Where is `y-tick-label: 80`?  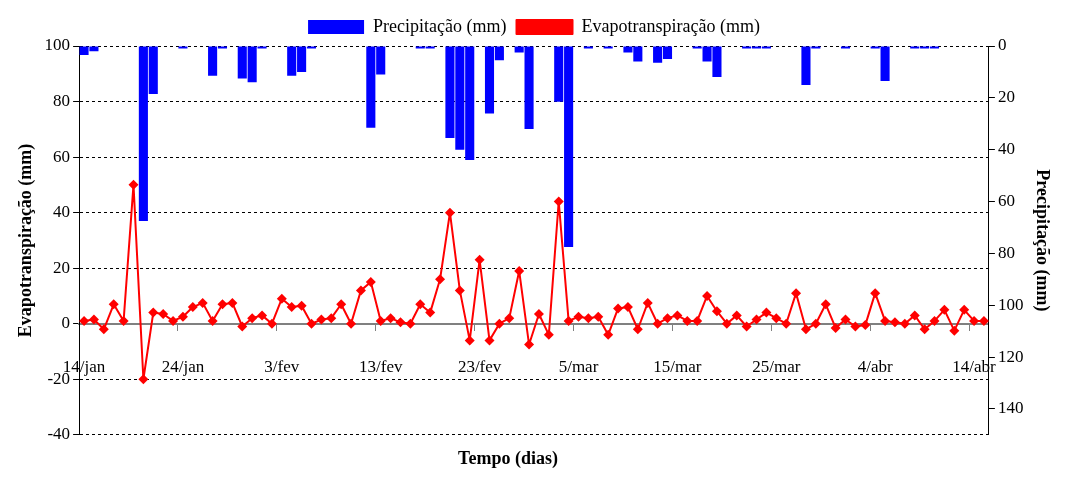 y-tick-label: 80 is located at coordinates (62, 101).